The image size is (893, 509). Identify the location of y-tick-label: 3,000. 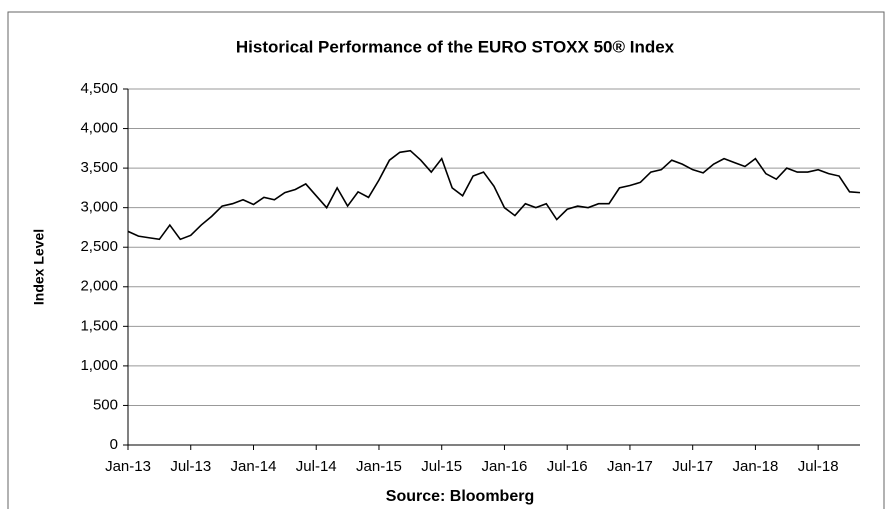
(99, 207).